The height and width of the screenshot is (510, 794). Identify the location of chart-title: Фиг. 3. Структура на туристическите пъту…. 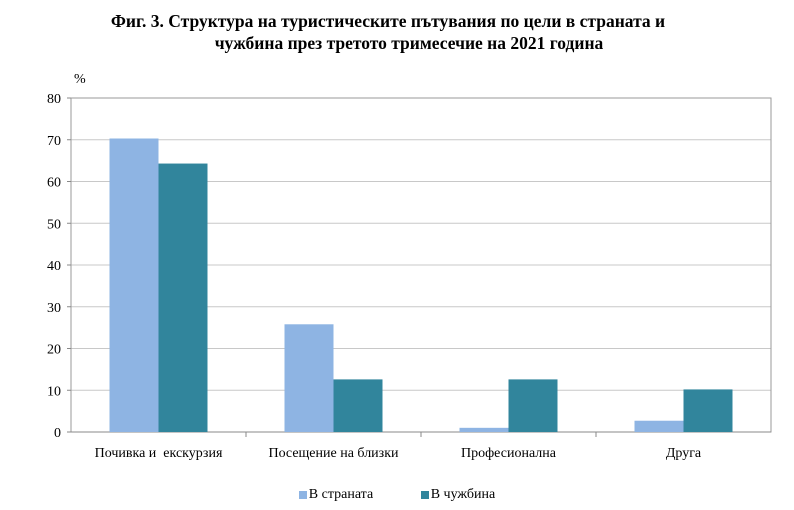
(397, 32).